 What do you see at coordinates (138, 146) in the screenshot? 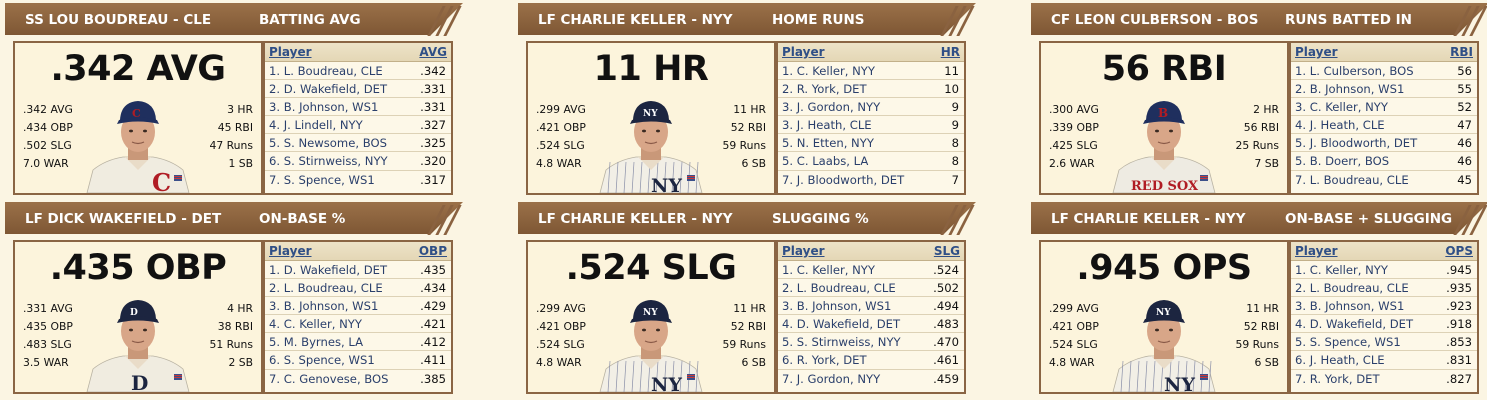
I see `player-portrait: C C` at bounding box center [138, 146].